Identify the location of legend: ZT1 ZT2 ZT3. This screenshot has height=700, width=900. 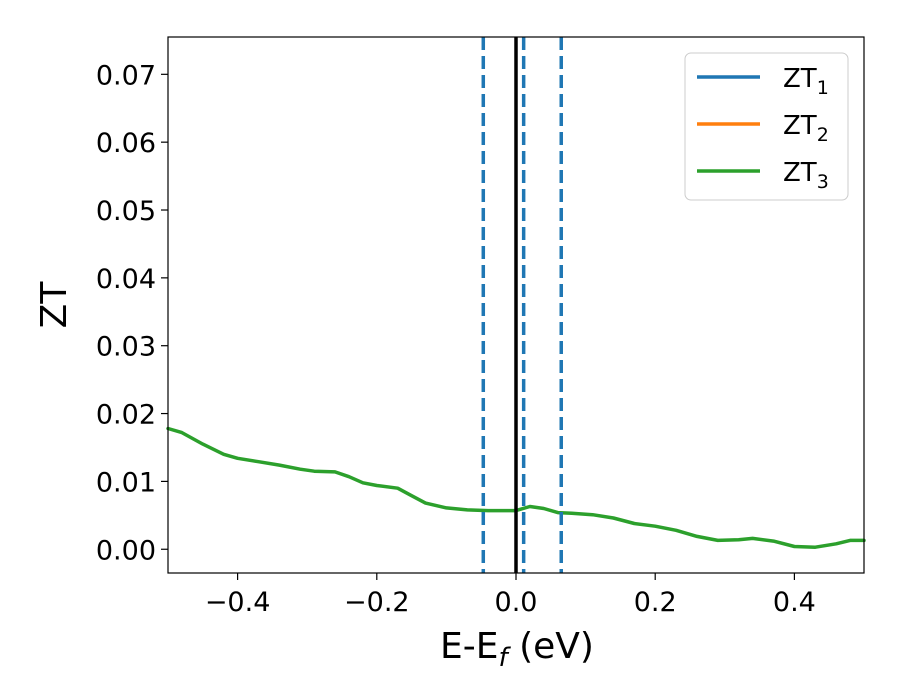
(766, 126).